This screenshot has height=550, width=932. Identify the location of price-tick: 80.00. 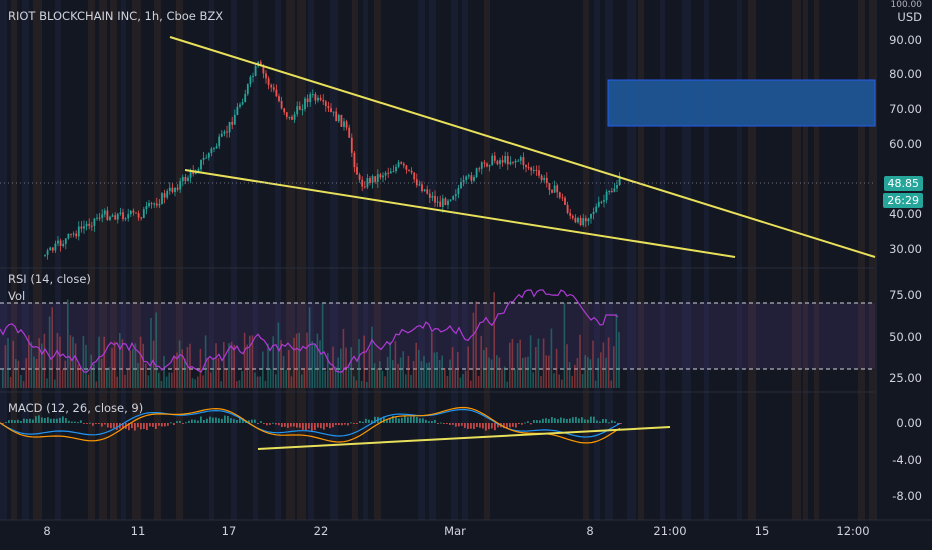
(905, 74).